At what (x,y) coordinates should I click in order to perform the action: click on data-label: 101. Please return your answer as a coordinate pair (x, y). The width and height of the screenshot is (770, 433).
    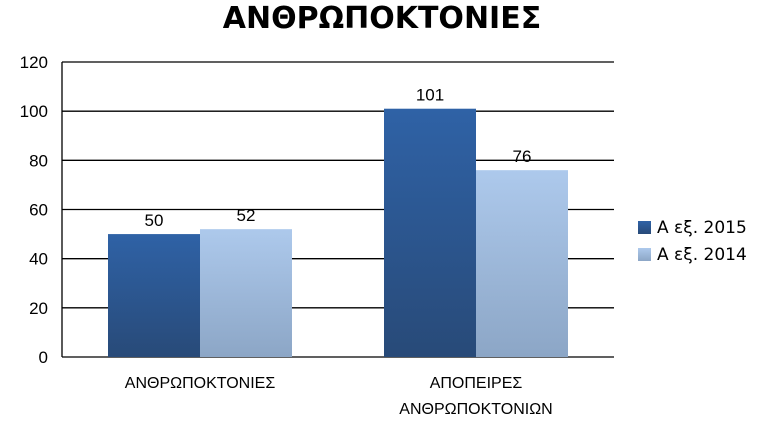
    Looking at the image, I should click on (430, 95).